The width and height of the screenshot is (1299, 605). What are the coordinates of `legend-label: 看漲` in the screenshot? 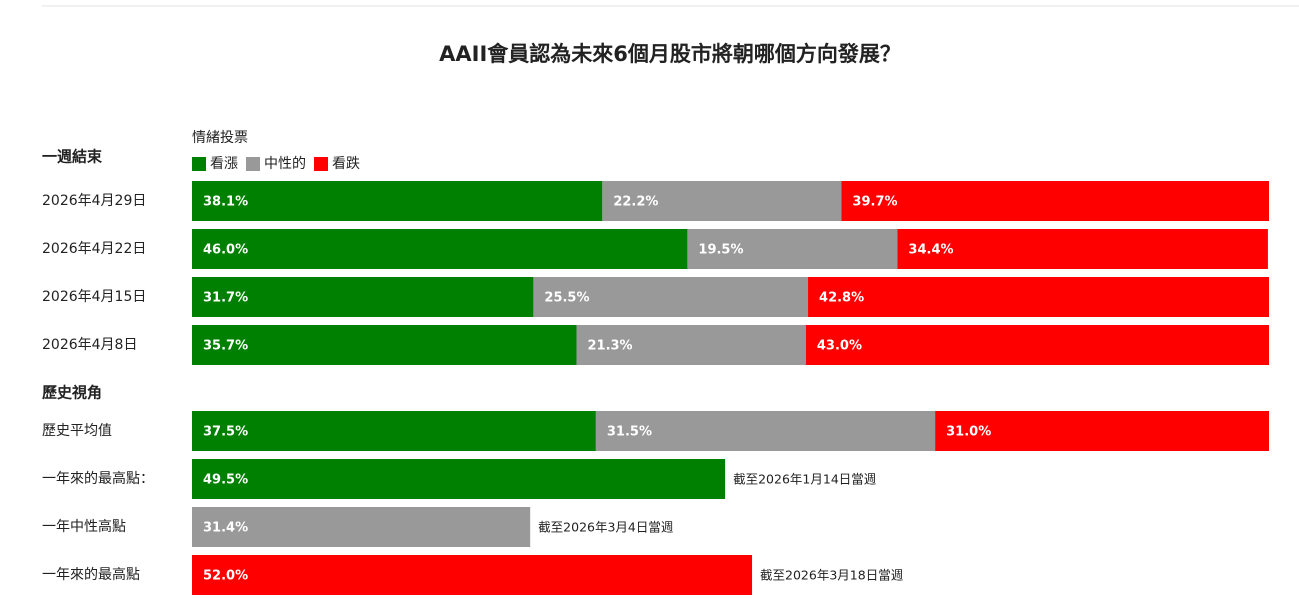 It's located at (224, 164).